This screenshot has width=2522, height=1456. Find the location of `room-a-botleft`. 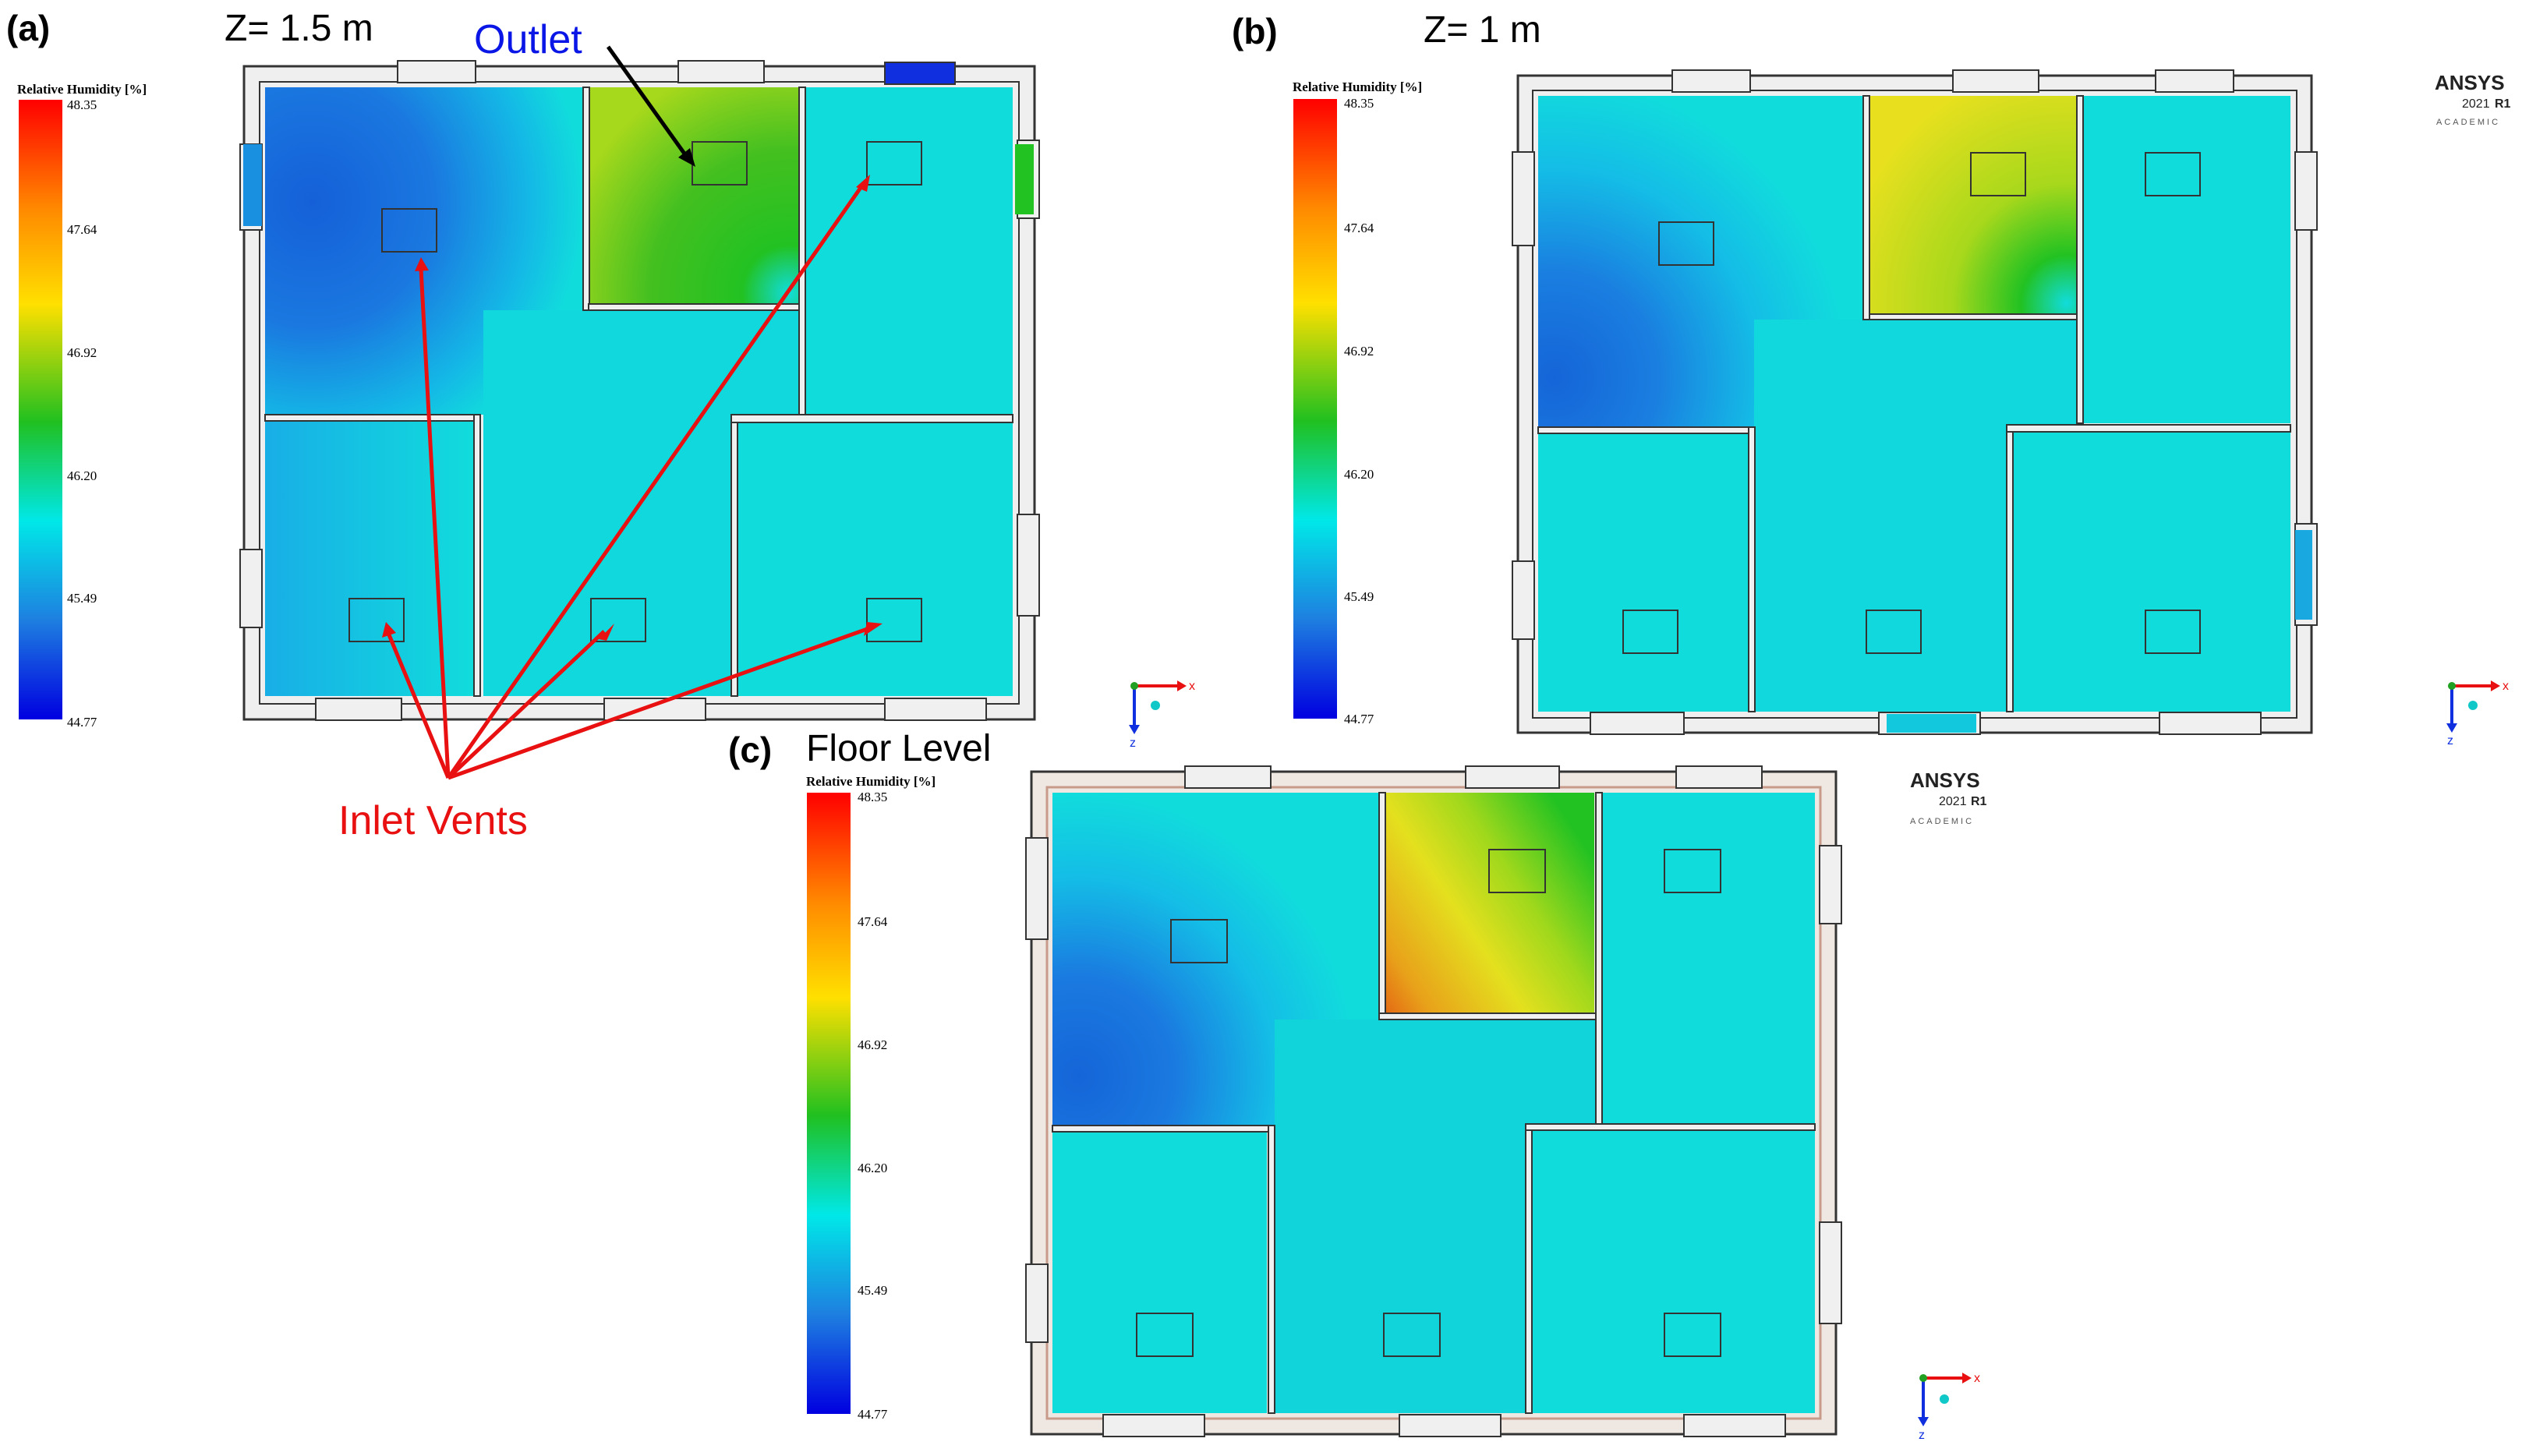

room-a-botleft is located at coordinates (369, 558).